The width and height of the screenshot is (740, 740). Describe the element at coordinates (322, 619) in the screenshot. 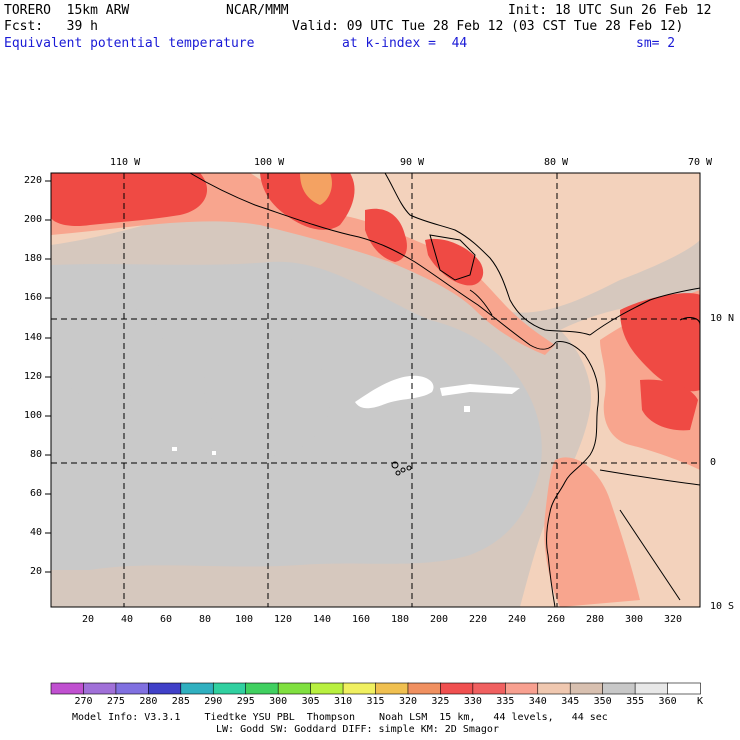

I see `x-tick: 140` at that location.